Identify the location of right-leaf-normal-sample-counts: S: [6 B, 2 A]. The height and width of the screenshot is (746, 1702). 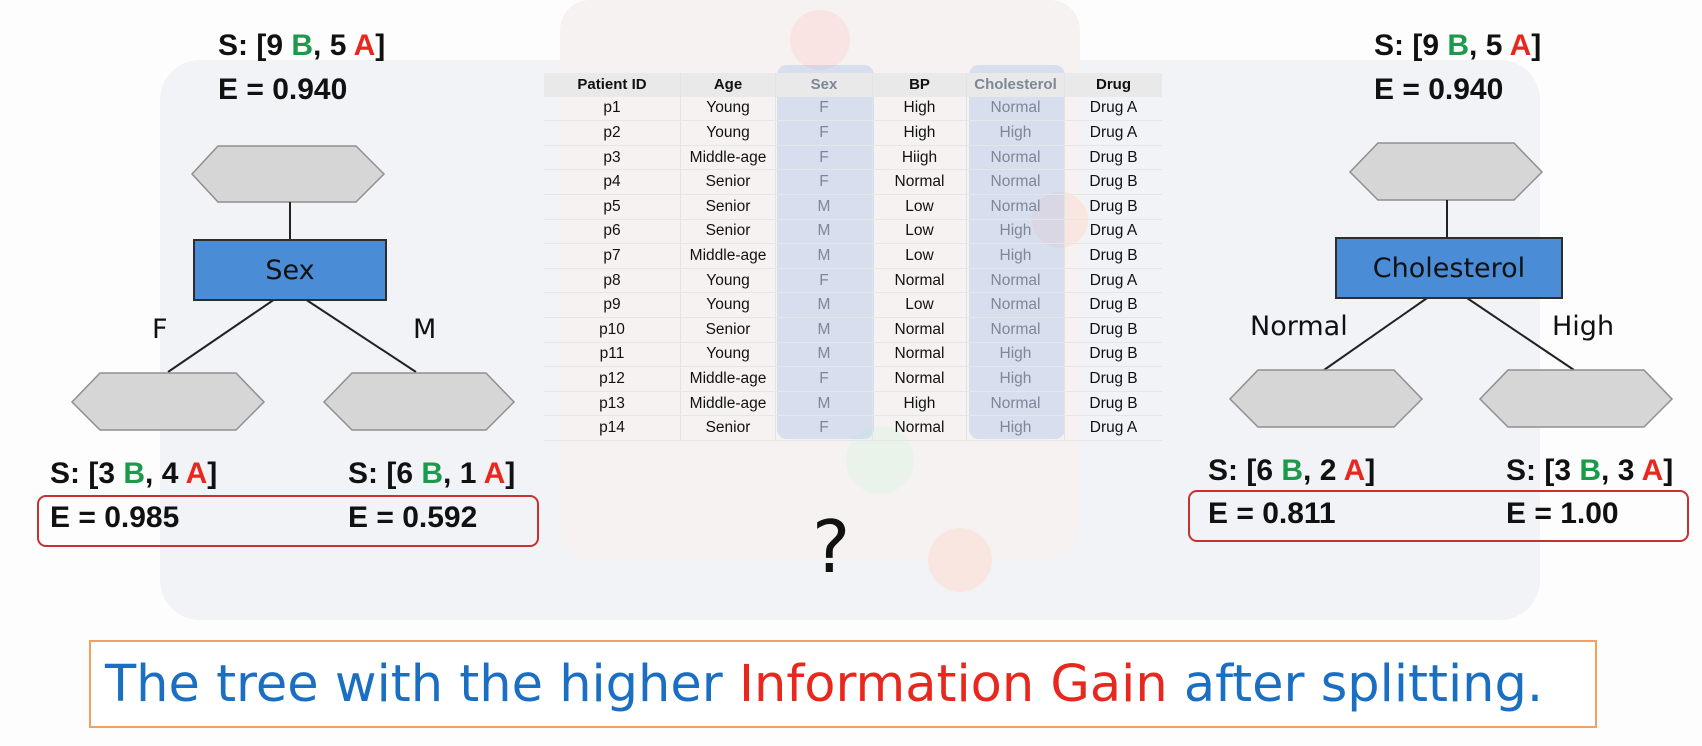
(1291, 471).